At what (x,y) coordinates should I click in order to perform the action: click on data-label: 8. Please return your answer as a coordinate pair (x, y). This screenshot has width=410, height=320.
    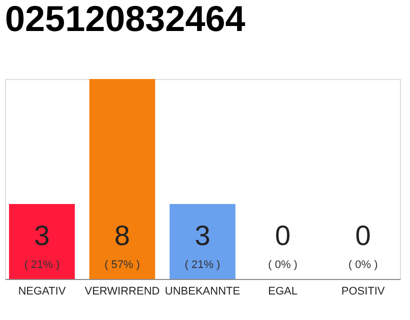
    Looking at the image, I should click on (122, 235).